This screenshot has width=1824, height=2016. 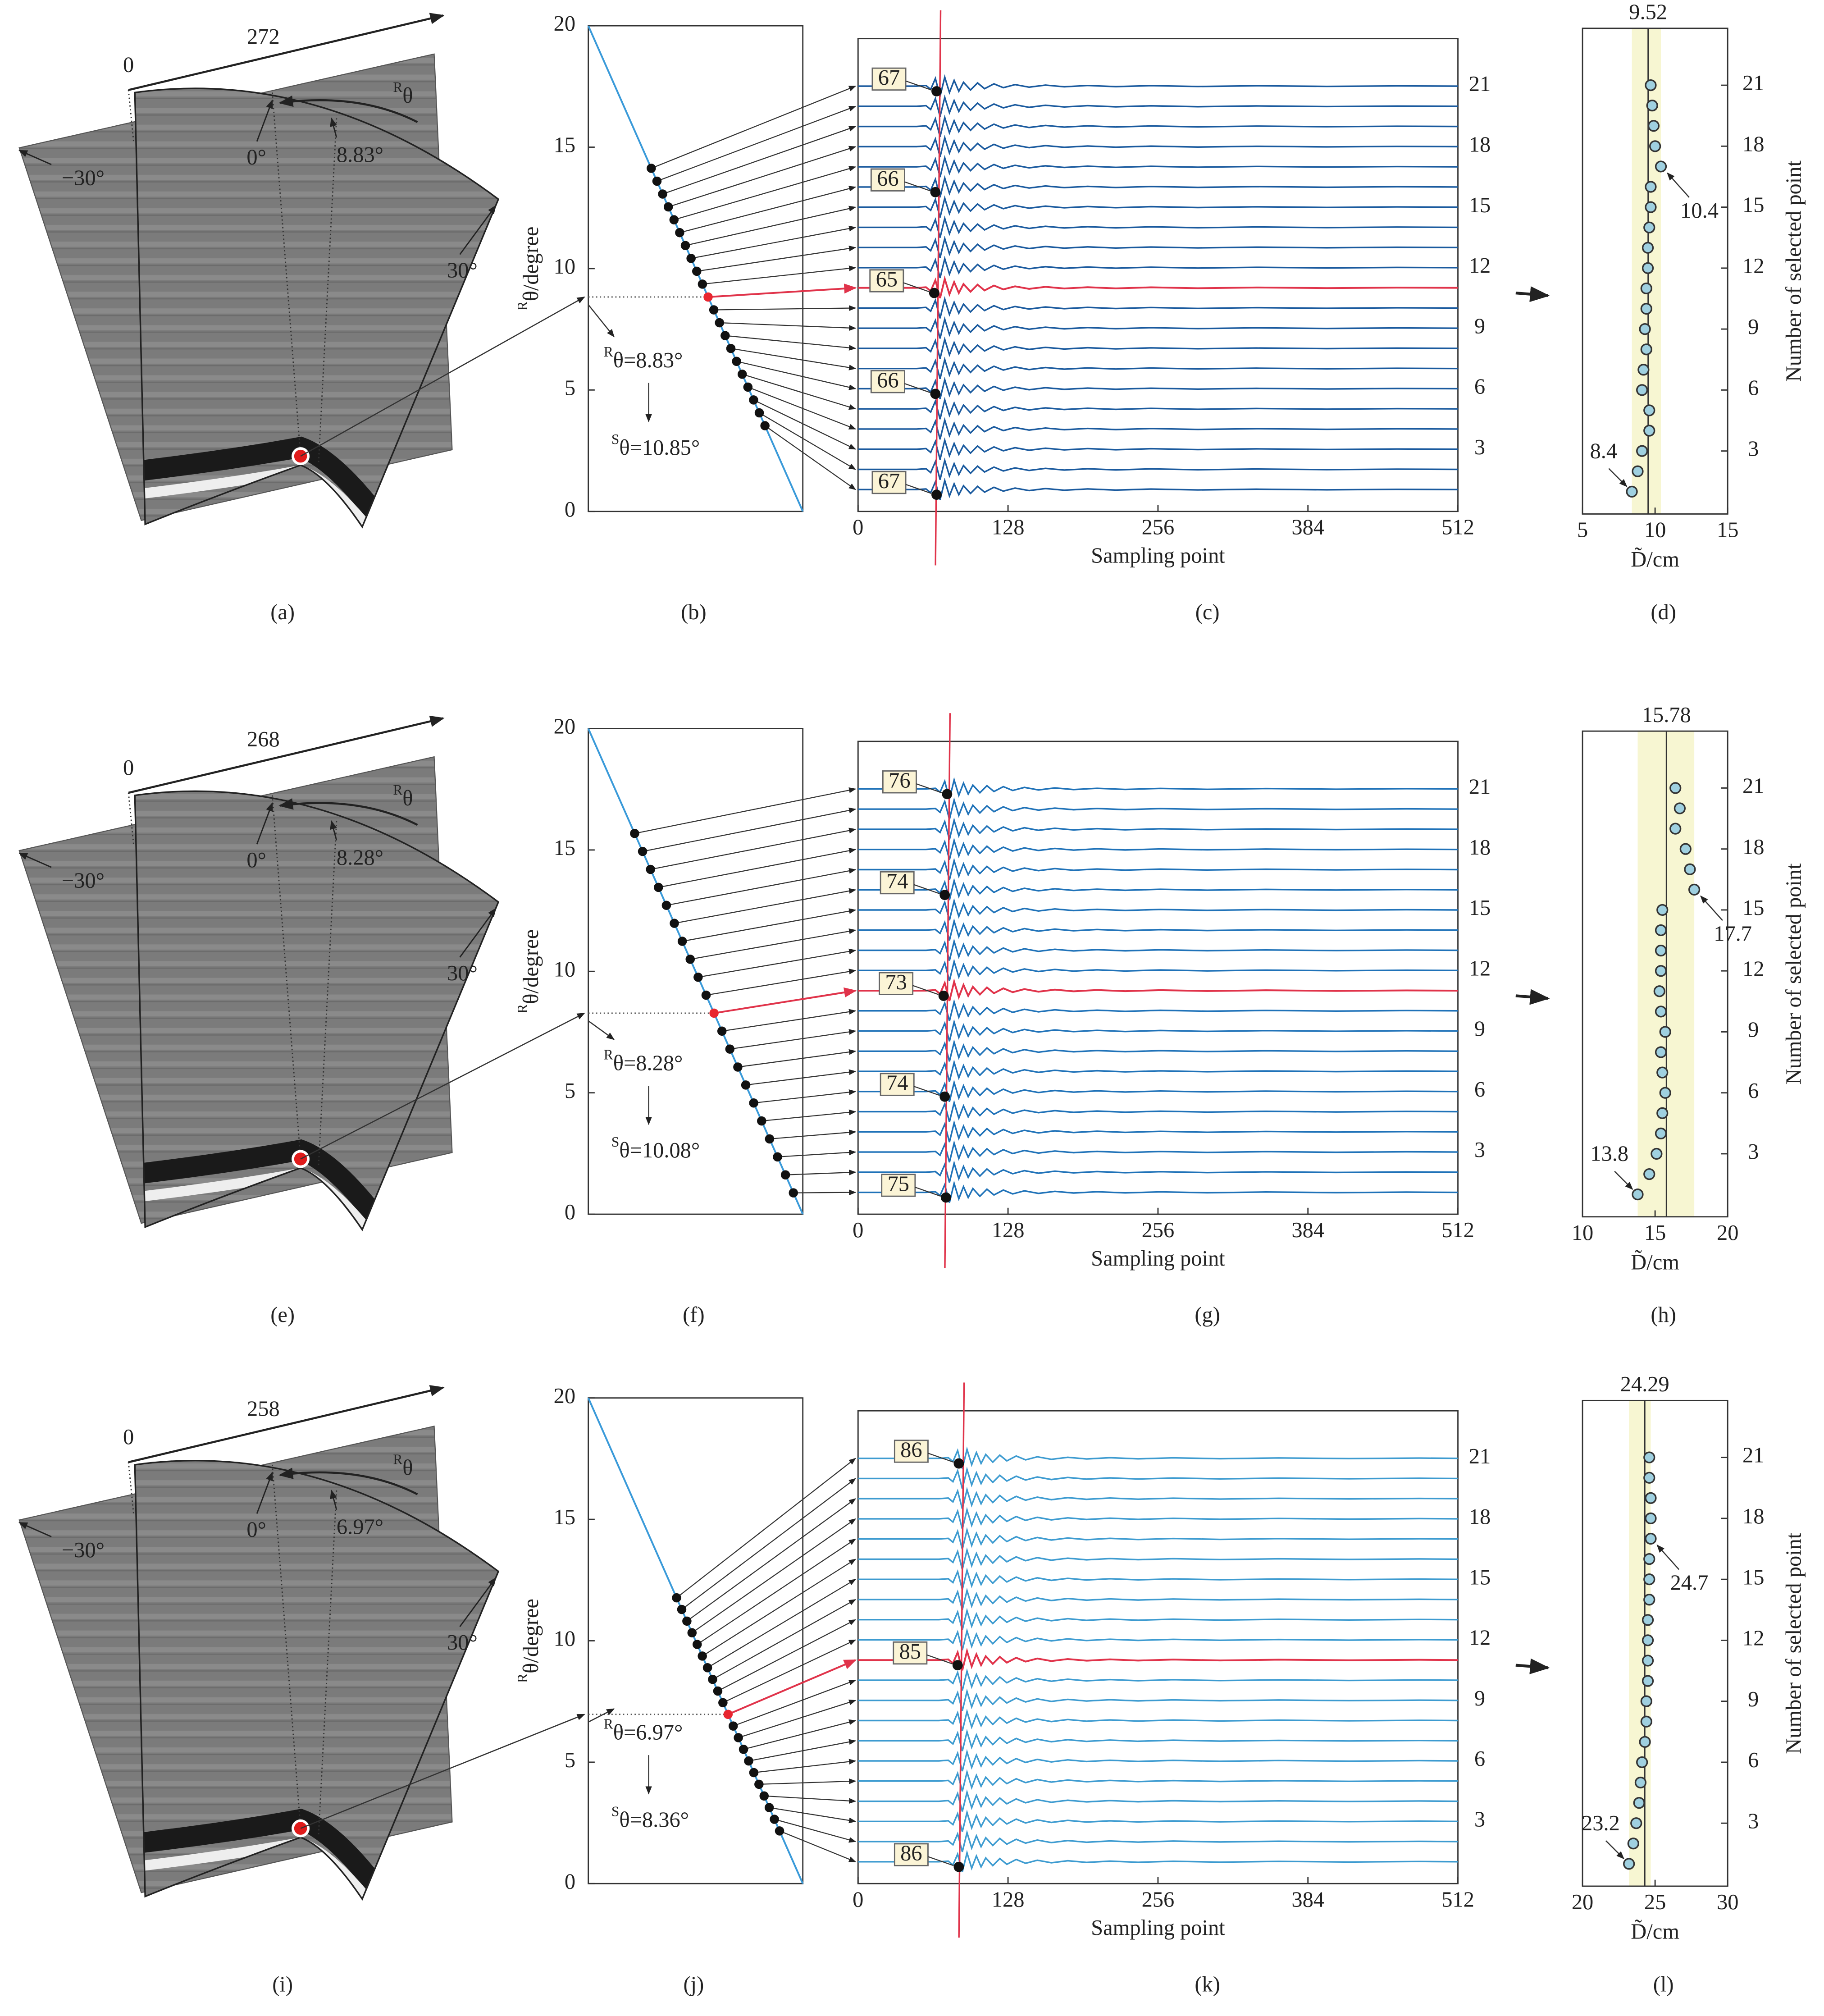 What do you see at coordinates (1727, 530) in the screenshot?
I see `x-tick-label: 15` at bounding box center [1727, 530].